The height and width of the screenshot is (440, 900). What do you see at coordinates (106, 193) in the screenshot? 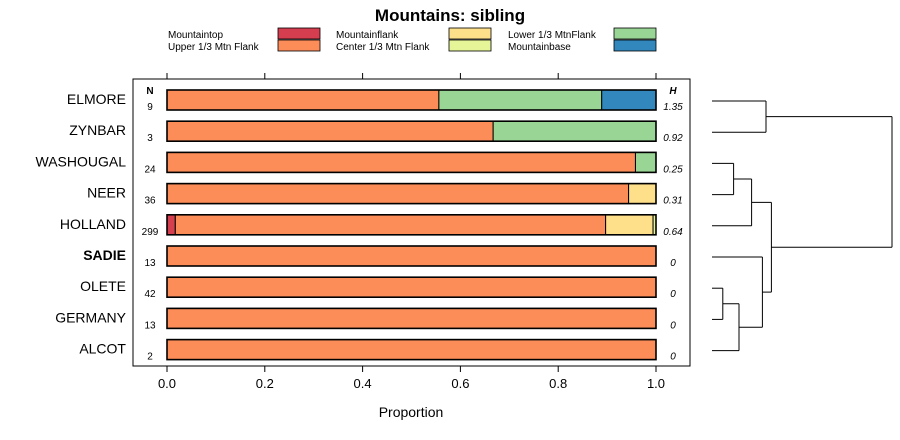
I see `row-label: NEER` at bounding box center [106, 193].